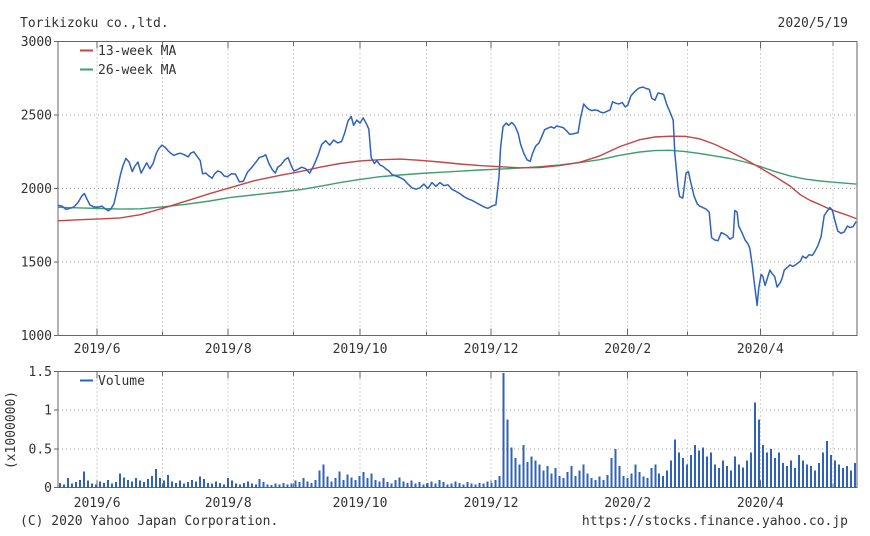 The width and height of the screenshot is (870, 536). I want to click on legend-label: 13-week MA, so click(137, 51).